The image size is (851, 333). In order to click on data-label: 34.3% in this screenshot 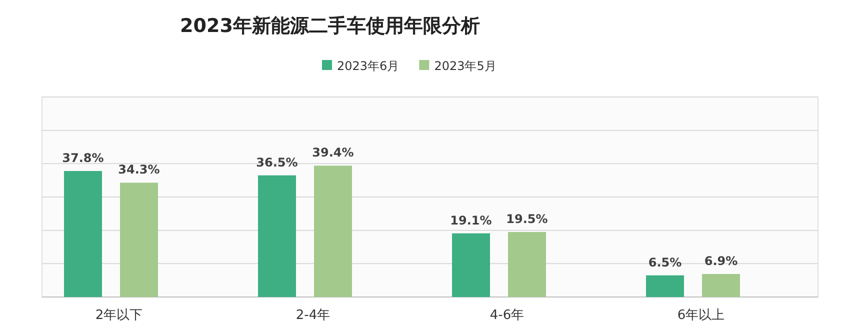, I will do `click(139, 169)`.